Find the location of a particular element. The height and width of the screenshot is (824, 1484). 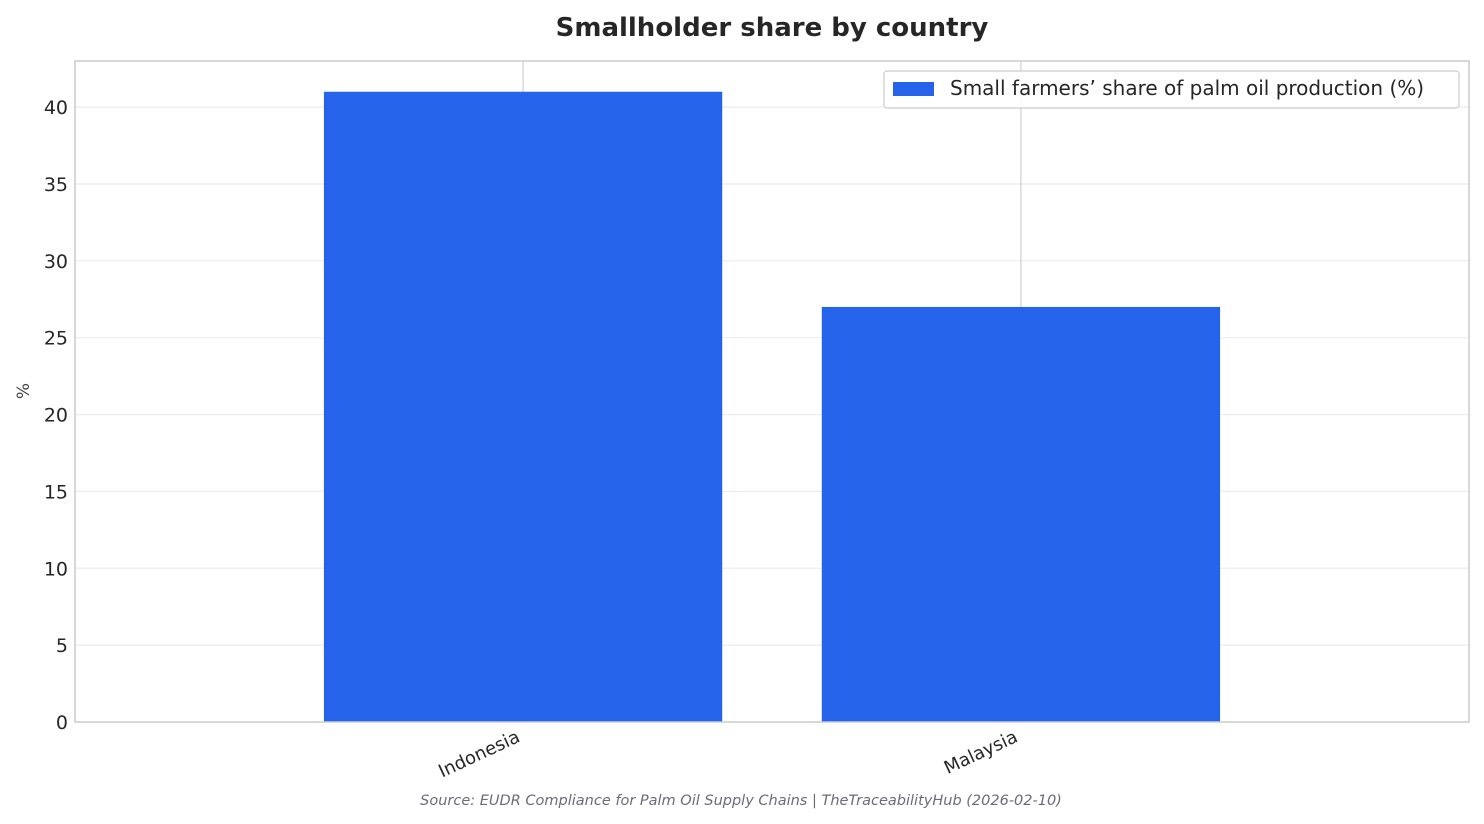

x-tick-label: Indonesia is located at coordinates (479, 754).